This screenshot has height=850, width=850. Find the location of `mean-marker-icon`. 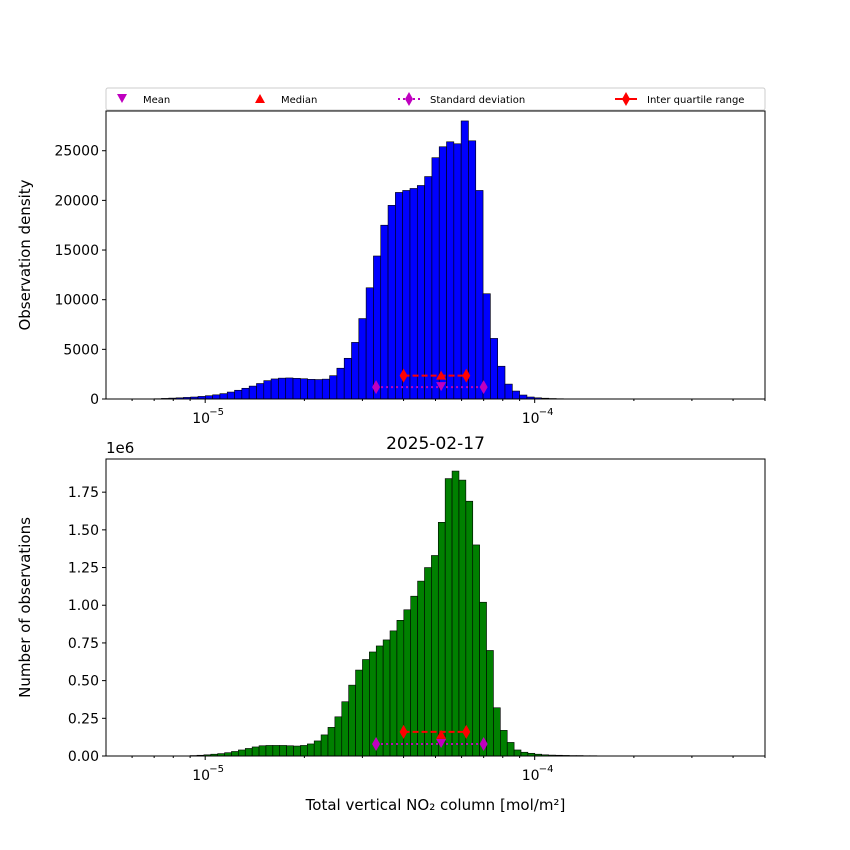

mean-marker-icon is located at coordinates (122, 98).